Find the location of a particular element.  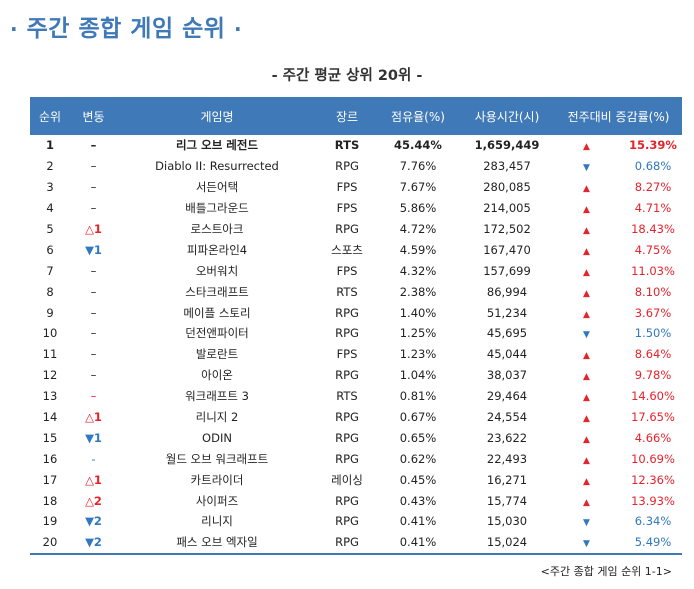

weekly-change-cell: ▲ 8.64% is located at coordinates (618, 354).